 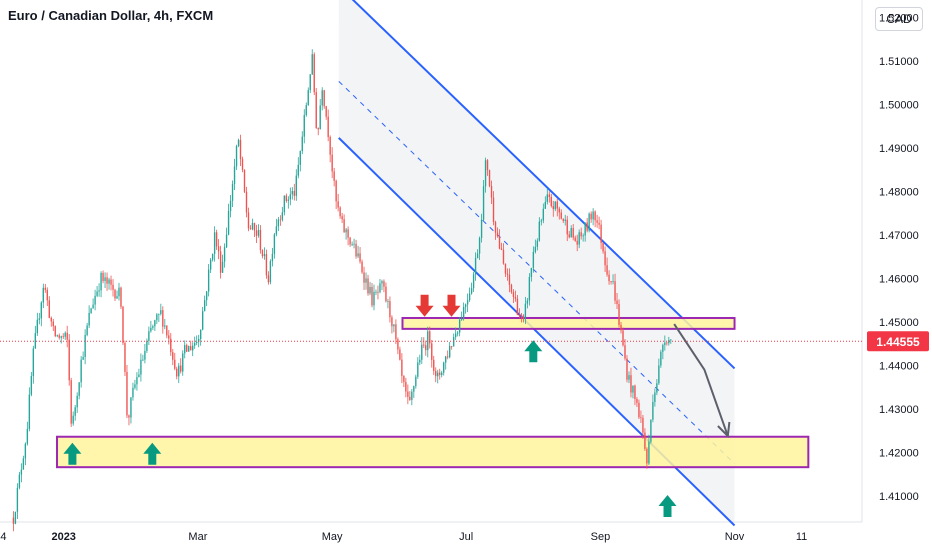 What do you see at coordinates (899, 105) in the screenshot?
I see `price-tick-label: 1.50000` at bounding box center [899, 105].